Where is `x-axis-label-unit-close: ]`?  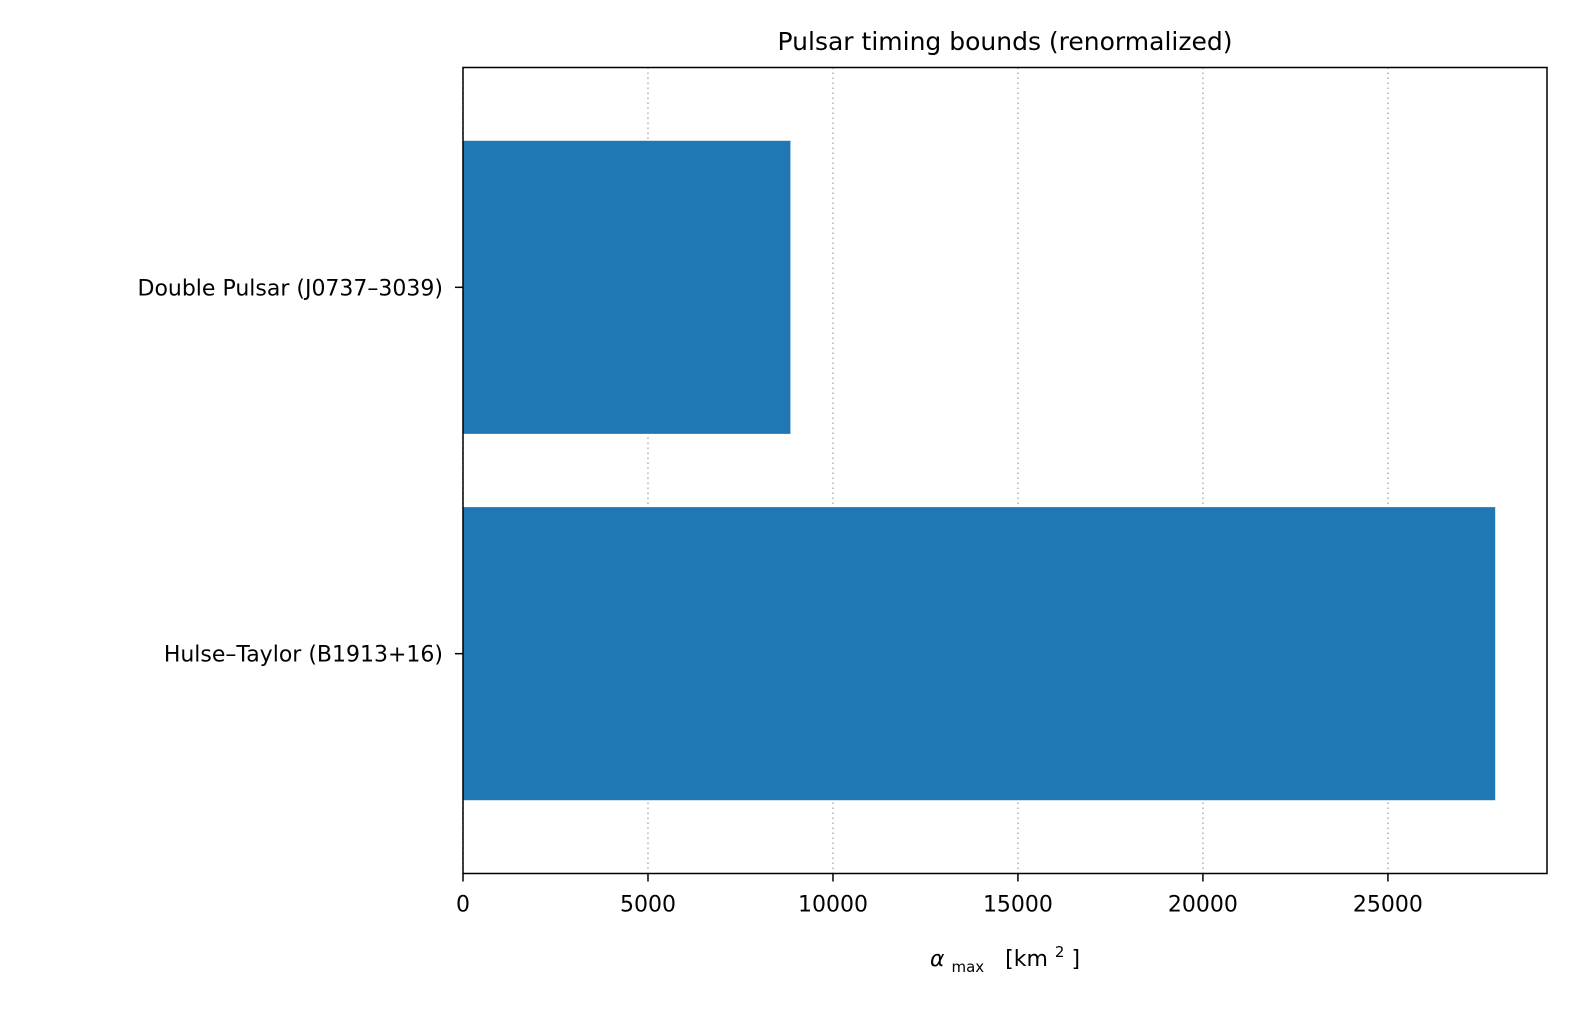 x-axis-label-unit-close: ] is located at coordinates (1075, 959).